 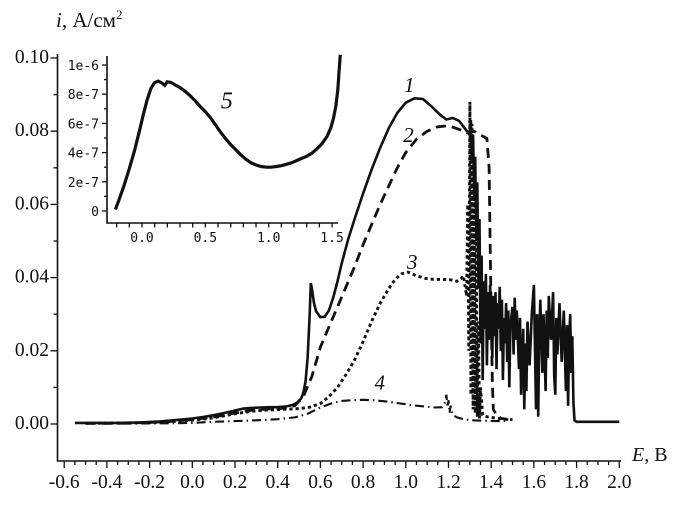 What do you see at coordinates (149, 482) in the screenshot?
I see `main-x-tick-label: -0.2` at bounding box center [149, 482].